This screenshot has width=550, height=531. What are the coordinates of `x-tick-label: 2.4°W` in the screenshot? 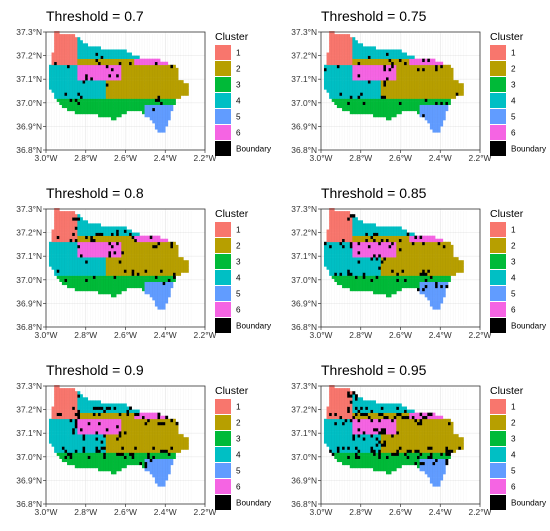 It's located at (165, 158).